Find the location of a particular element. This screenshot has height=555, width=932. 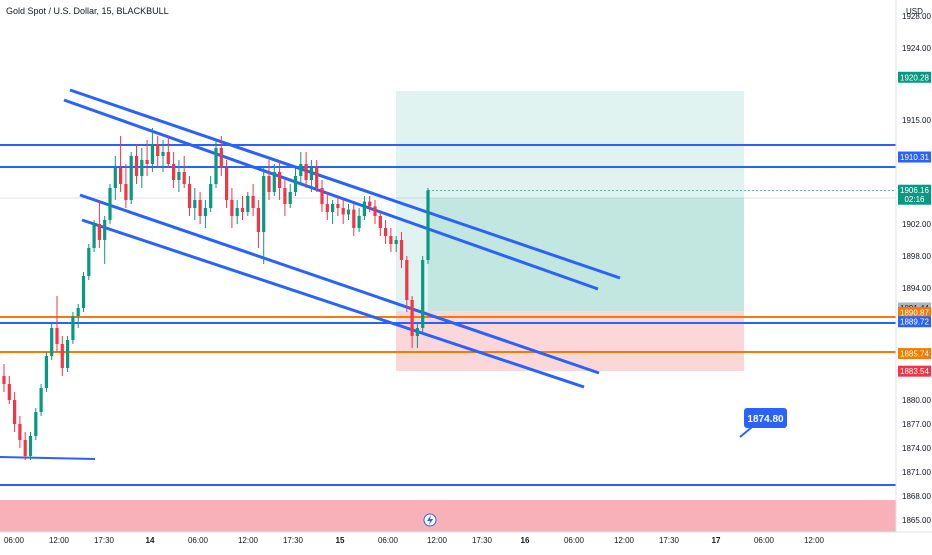

y-tick-label: 1902.00 is located at coordinates (916, 224).